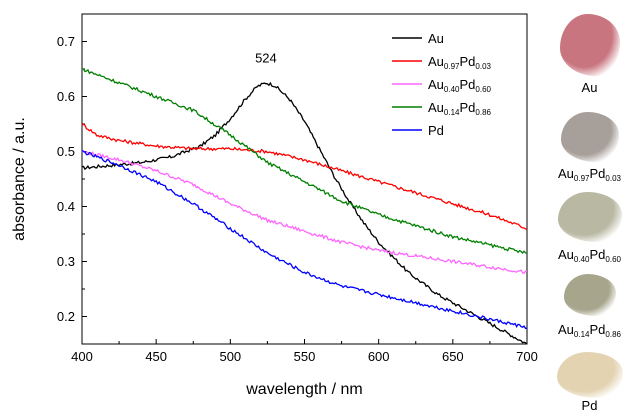 The height and width of the screenshot is (418, 639). I want to click on sample-au097pd003: Au0.97Pd0.03, so click(589, 149).